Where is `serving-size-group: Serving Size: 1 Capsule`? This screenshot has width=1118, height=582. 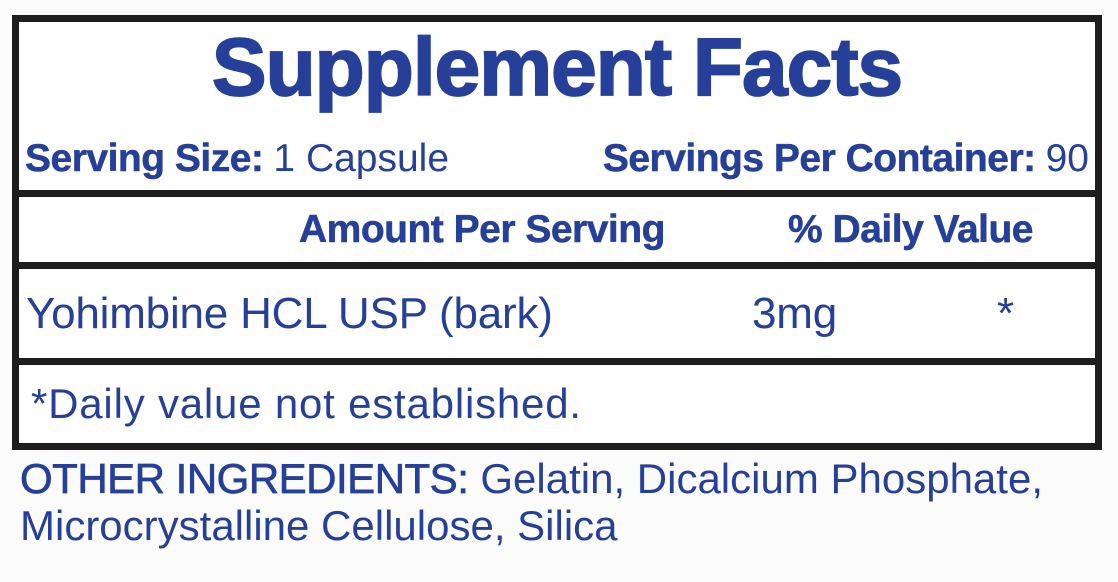 serving-size-group: Serving Size: 1 Capsule is located at coordinates (237, 159).